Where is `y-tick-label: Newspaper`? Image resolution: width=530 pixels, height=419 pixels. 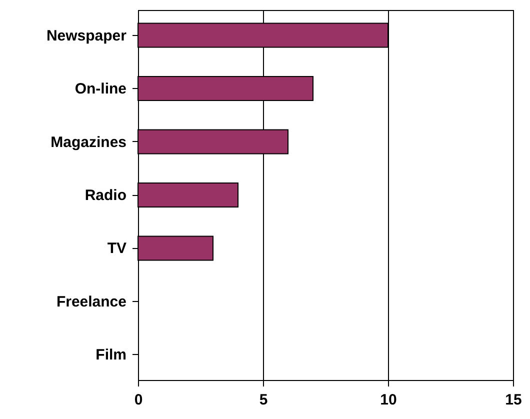 y-tick-label: Newspaper is located at coordinates (86, 35).